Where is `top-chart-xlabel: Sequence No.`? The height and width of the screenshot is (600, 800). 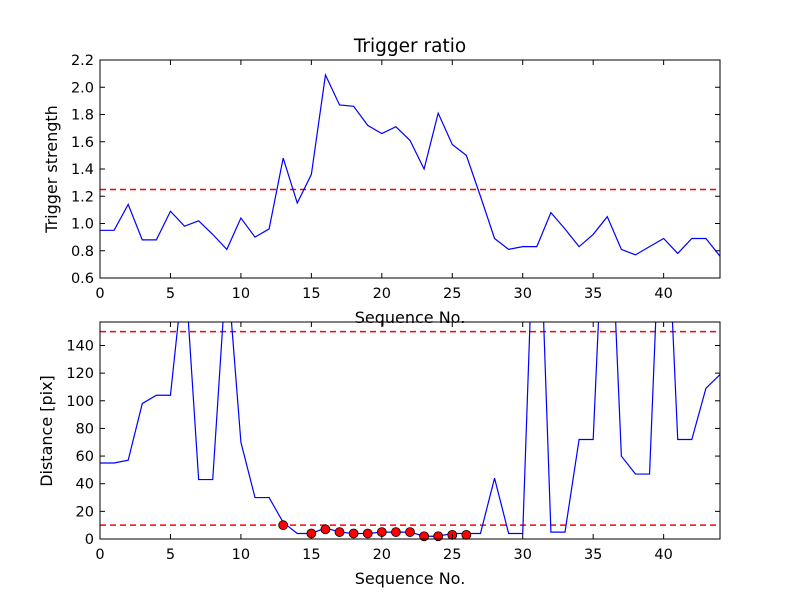
top-chart-xlabel: Sequence No. is located at coordinates (410, 317).